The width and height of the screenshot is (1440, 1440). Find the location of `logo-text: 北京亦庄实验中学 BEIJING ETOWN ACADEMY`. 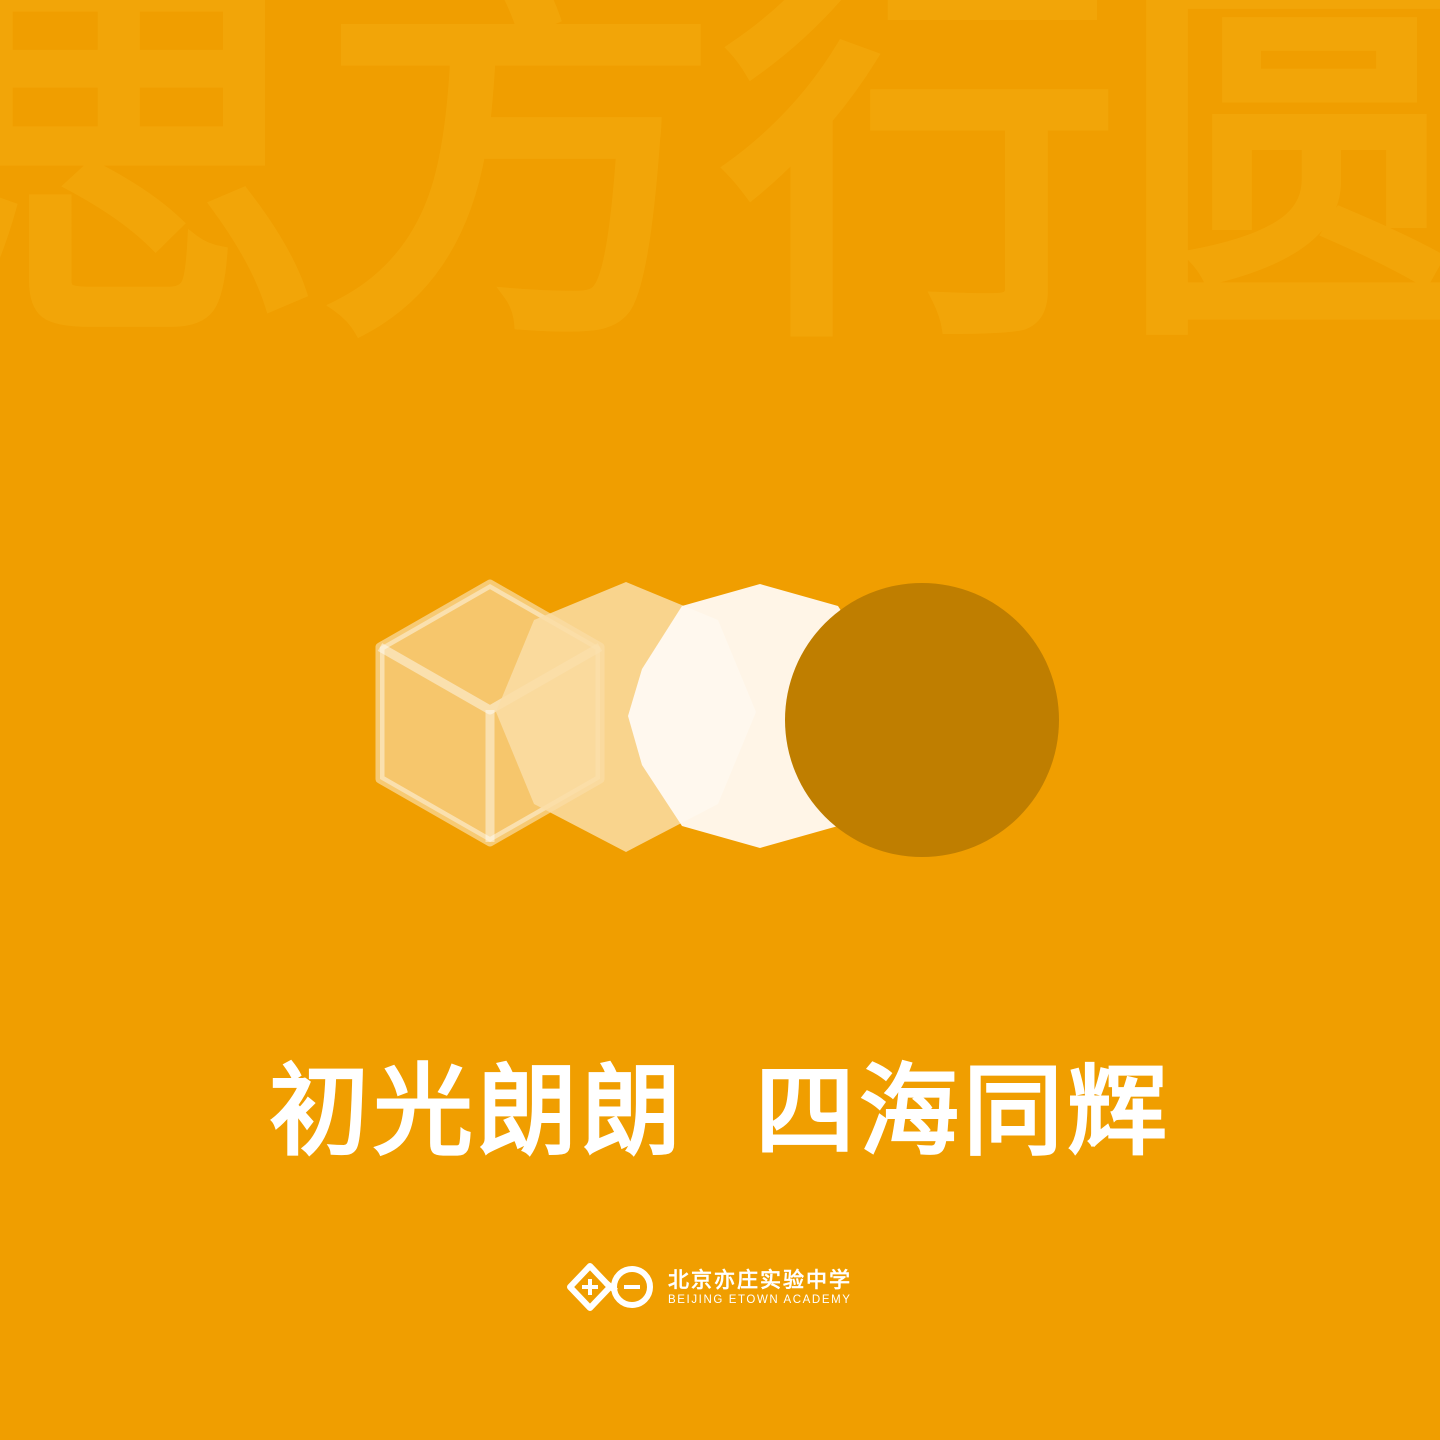

logo-text: 北京亦庄实验中学 BEIJING ETOWN ACADEMY is located at coordinates (760, 1287).